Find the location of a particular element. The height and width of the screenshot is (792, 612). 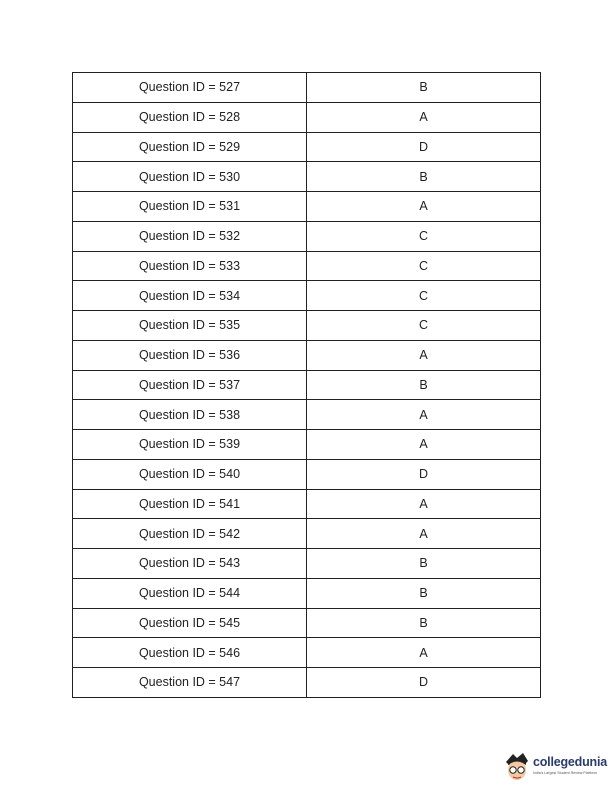

logo-tagline: India's Largest Student Review Platform is located at coordinates (565, 773).